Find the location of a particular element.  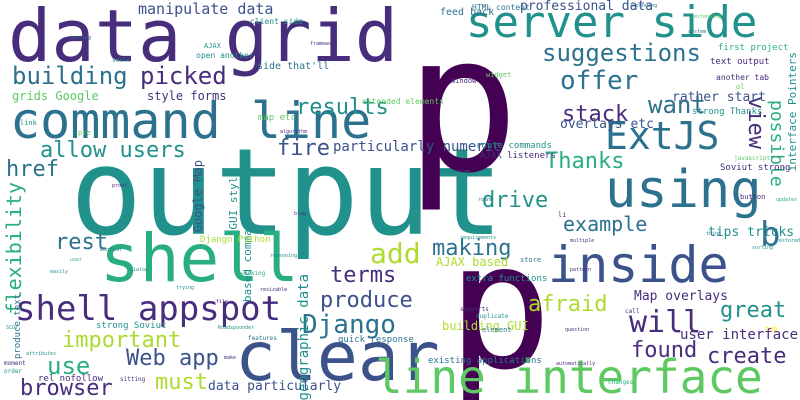

word-making: making is located at coordinates (472, 248).